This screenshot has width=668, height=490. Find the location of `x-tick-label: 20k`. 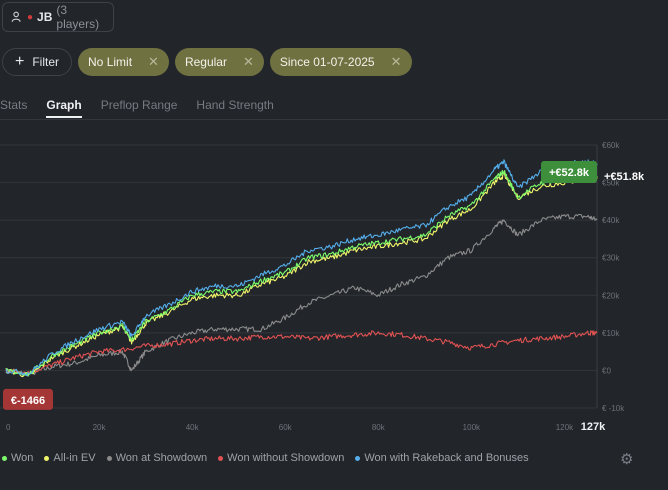

x-tick-label: 20k is located at coordinates (100, 427).